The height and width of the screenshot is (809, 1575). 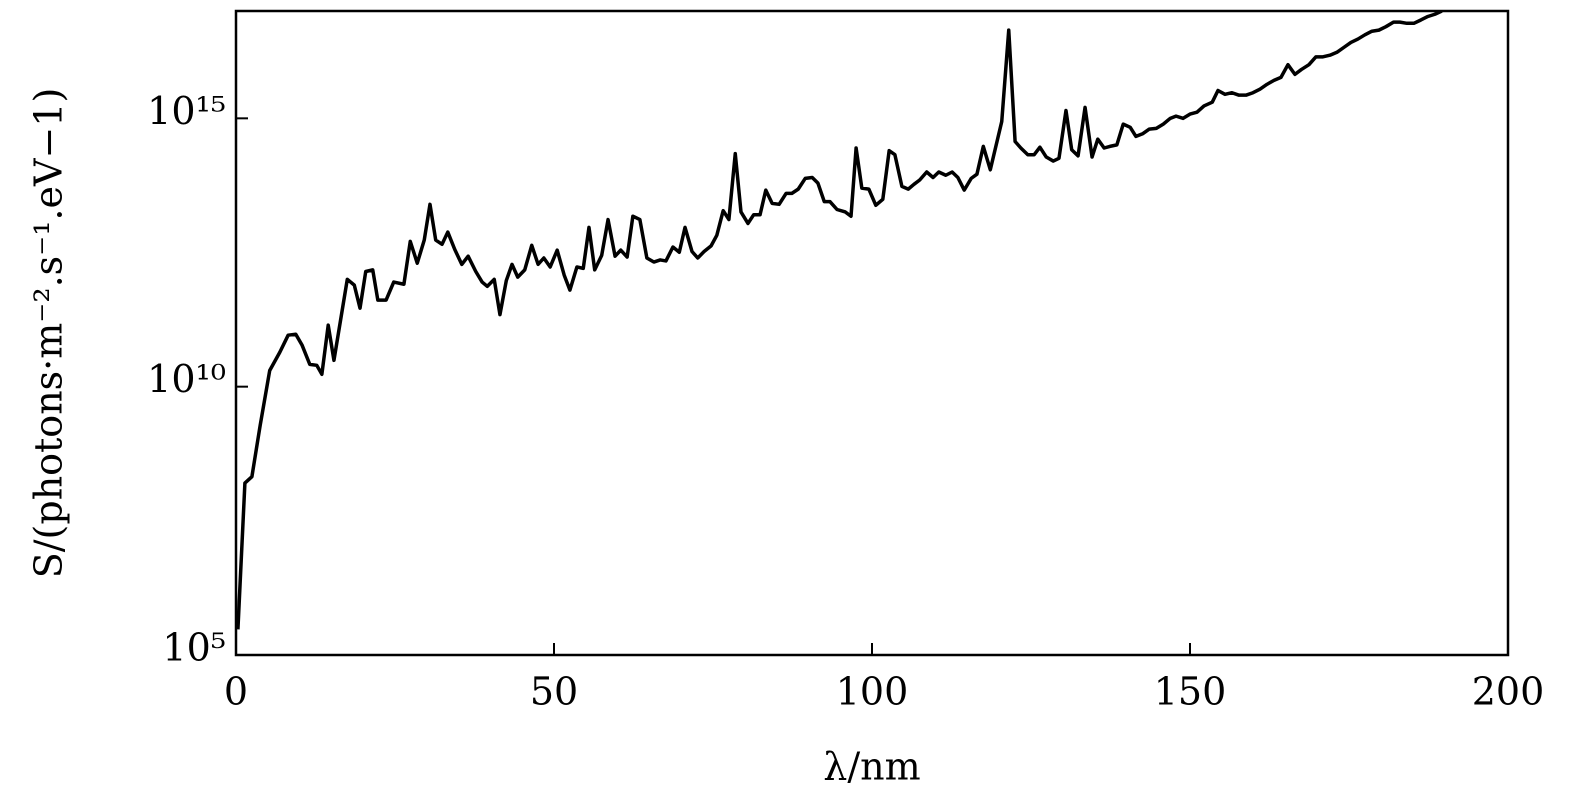 What do you see at coordinates (554, 692) in the screenshot?
I see `x-tick-label: 50` at bounding box center [554, 692].